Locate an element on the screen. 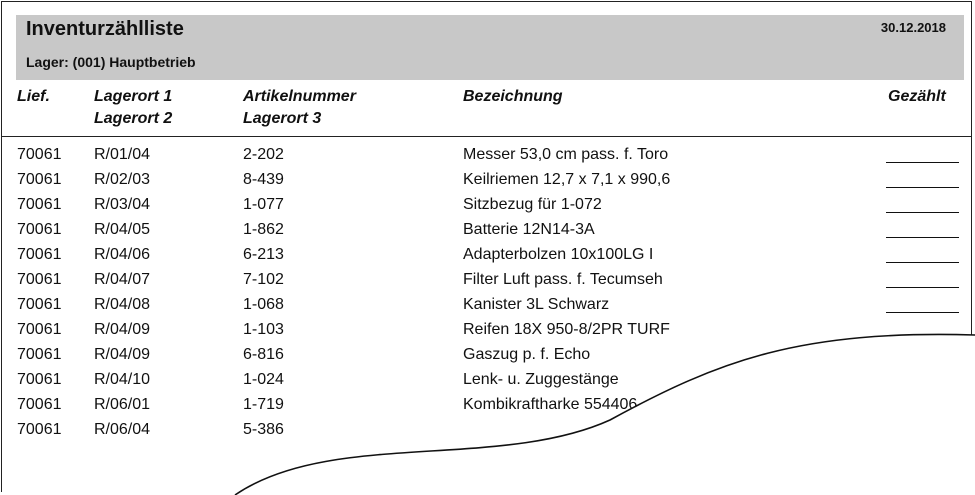 Image resolution: width=975 pixels, height=495 pixels. cell-bezeichnung: Sitzbezug für 1-072 is located at coordinates (532, 204).